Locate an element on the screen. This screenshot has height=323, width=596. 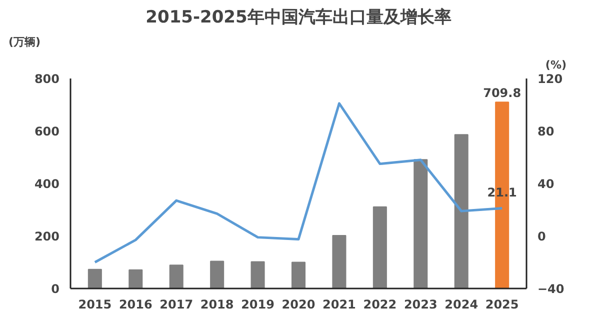
y2-tick-label: 120 is located at coordinates (550, 79).